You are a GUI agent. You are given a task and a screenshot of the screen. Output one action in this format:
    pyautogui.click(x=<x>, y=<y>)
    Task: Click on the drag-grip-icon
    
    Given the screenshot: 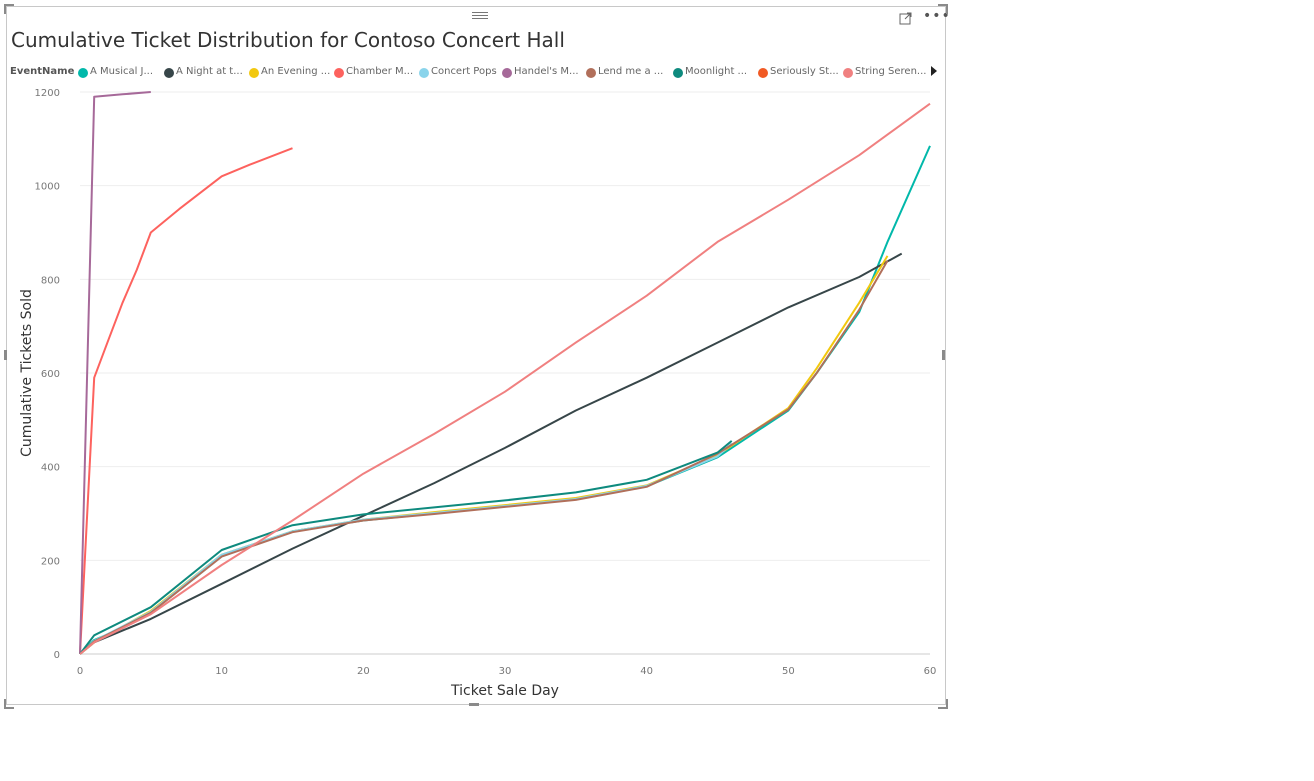 What is the action you would take?
    pyautogui.click(x=480, y=15)
    